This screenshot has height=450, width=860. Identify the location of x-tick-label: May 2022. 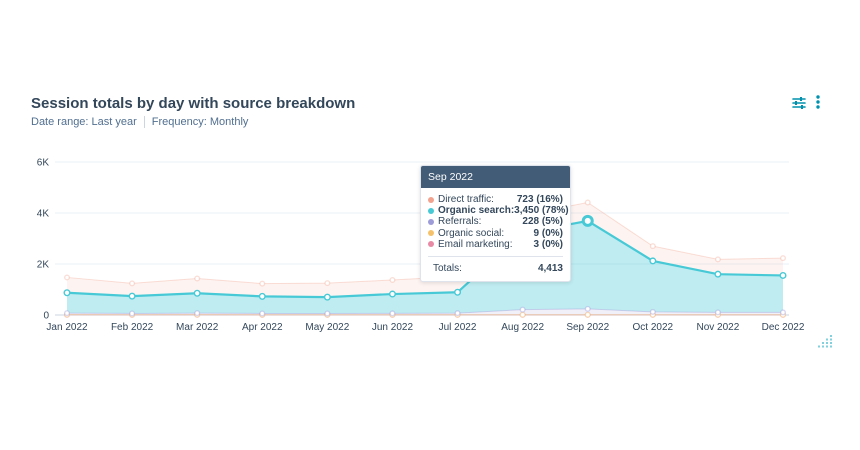
(327, 327).